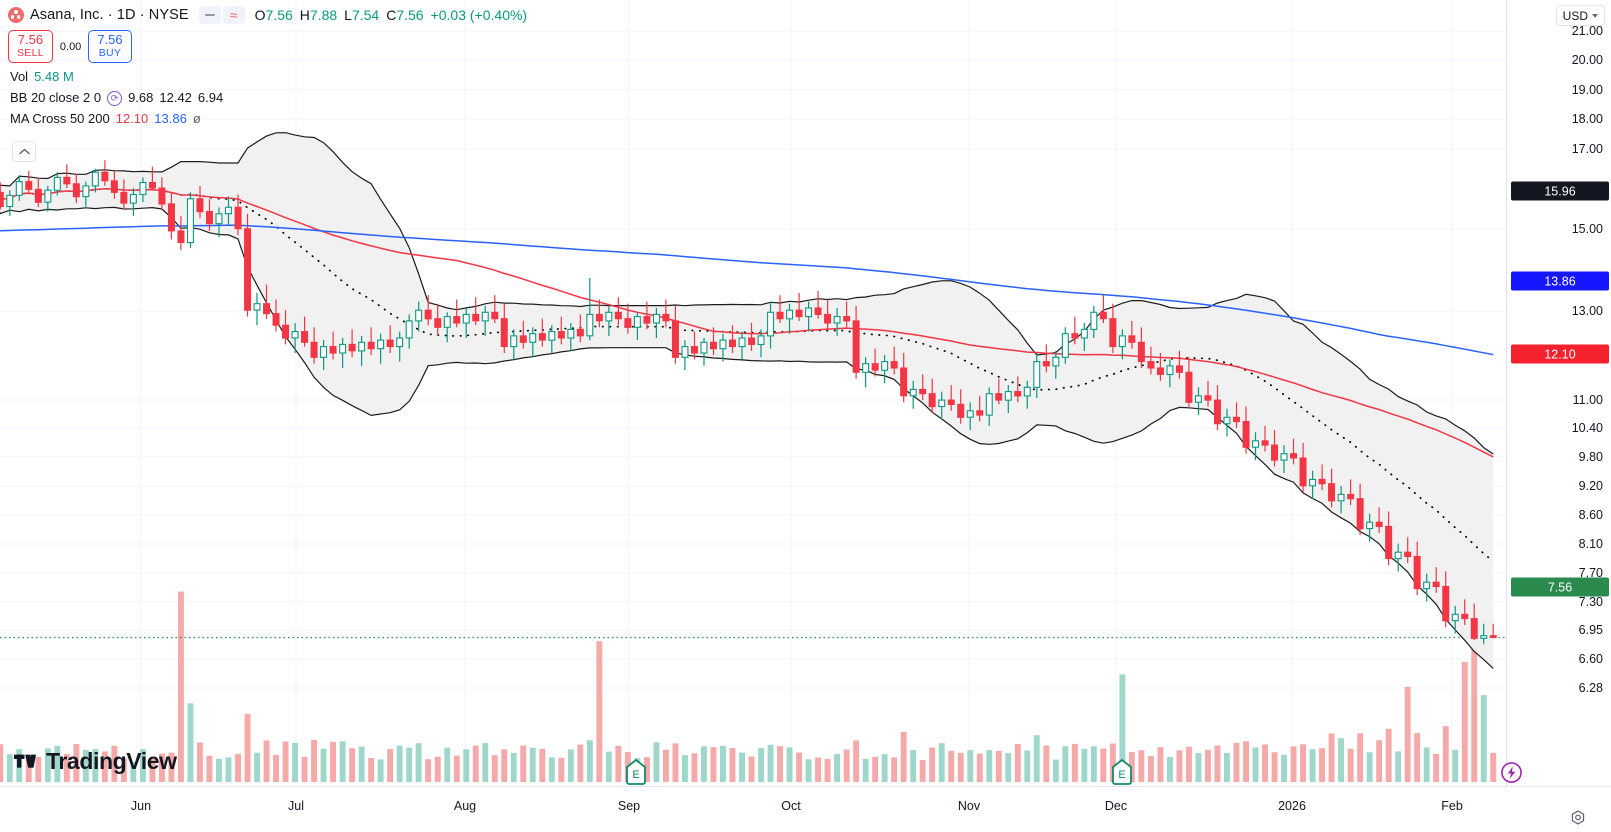 This screenshot has height=832, width=1611. What do you see at coordinates (410, 15) in the screenshot?
I see `close-value: 7.56` at bounding box center [410, 15].